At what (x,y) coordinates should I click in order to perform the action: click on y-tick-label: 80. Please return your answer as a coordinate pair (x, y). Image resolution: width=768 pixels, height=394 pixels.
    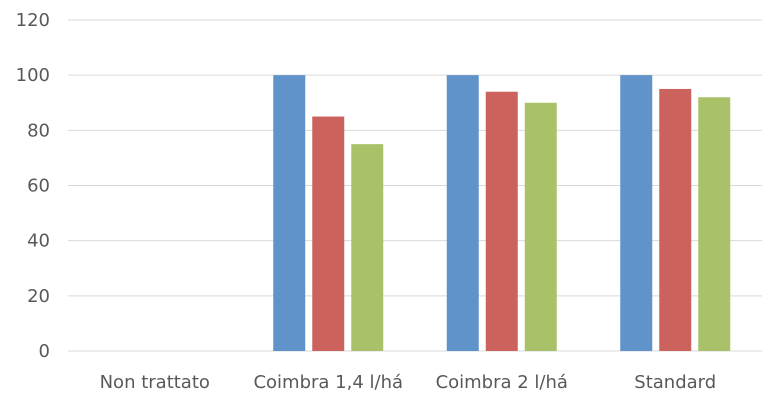
    Looking at the image, I should click on (38, 130).